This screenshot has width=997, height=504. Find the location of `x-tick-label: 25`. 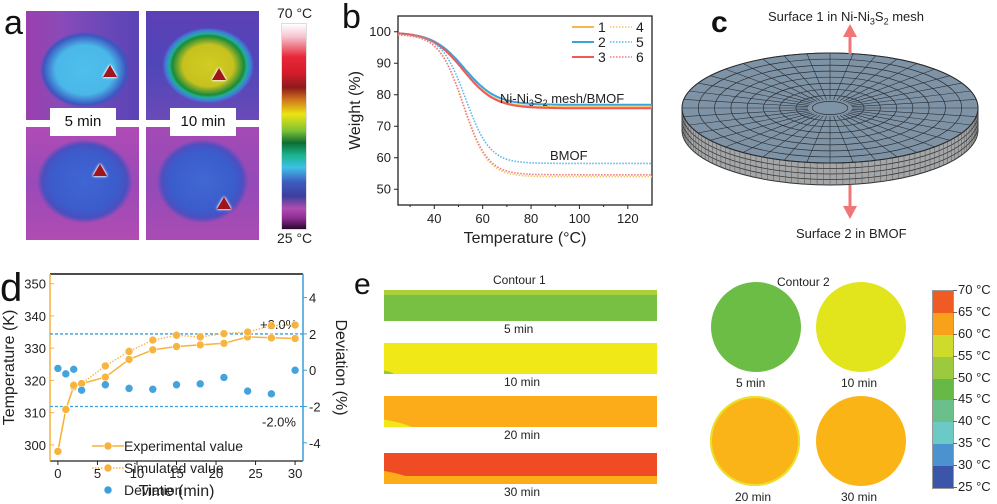

x-tick-label: 25 is located at coordinates (255, 473).